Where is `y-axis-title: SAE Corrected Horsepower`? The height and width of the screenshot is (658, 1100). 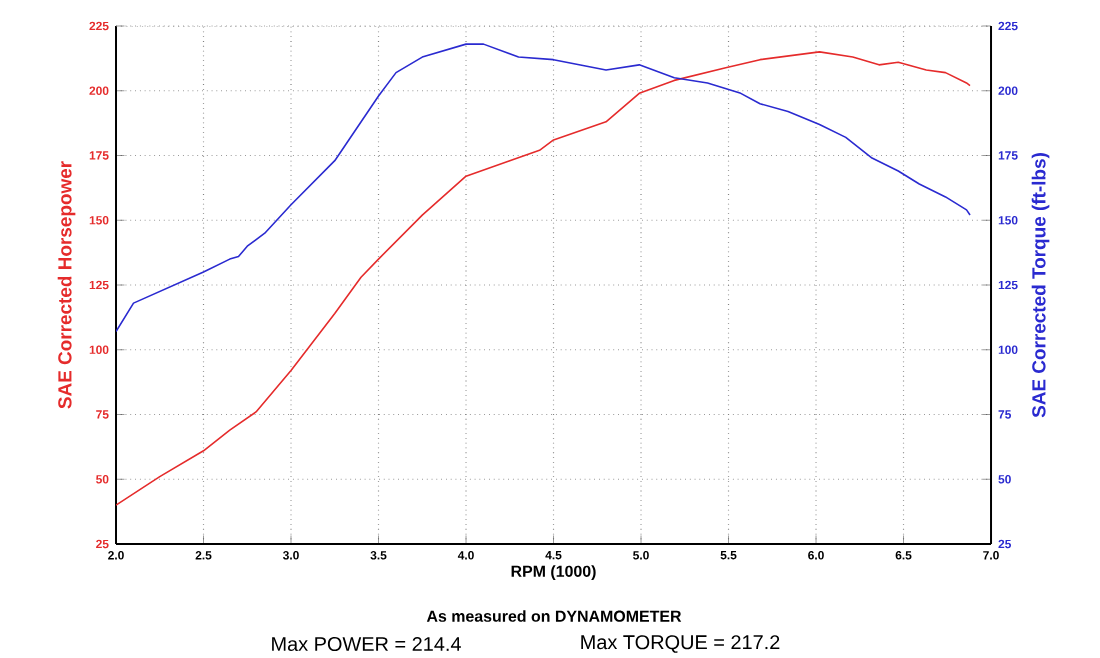
y-axis-title: SAE Corrected Horsepower is located at coordinates (66, 285).